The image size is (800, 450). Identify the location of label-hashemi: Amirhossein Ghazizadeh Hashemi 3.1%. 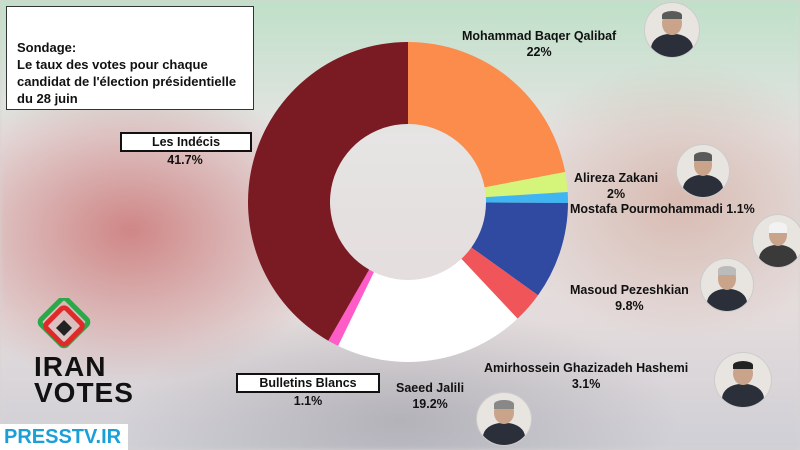
(586, 376).